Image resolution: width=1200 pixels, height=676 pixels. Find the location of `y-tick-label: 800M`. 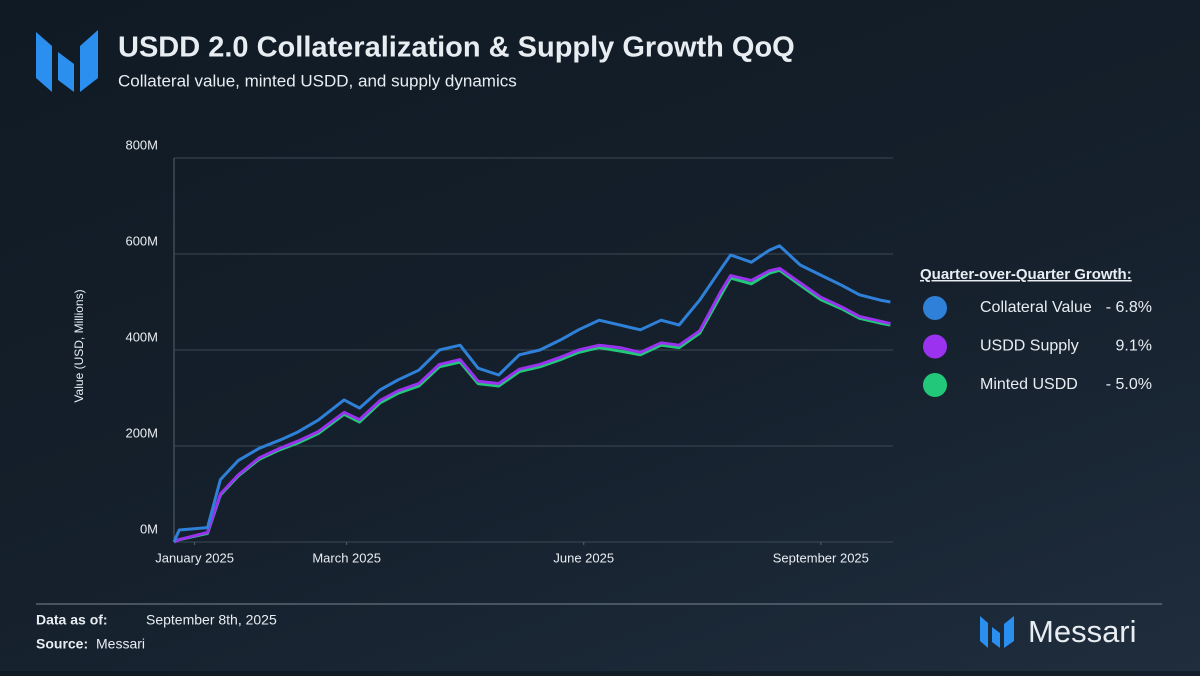

y-tick-label: 800M is located at coordinates (141, 144).